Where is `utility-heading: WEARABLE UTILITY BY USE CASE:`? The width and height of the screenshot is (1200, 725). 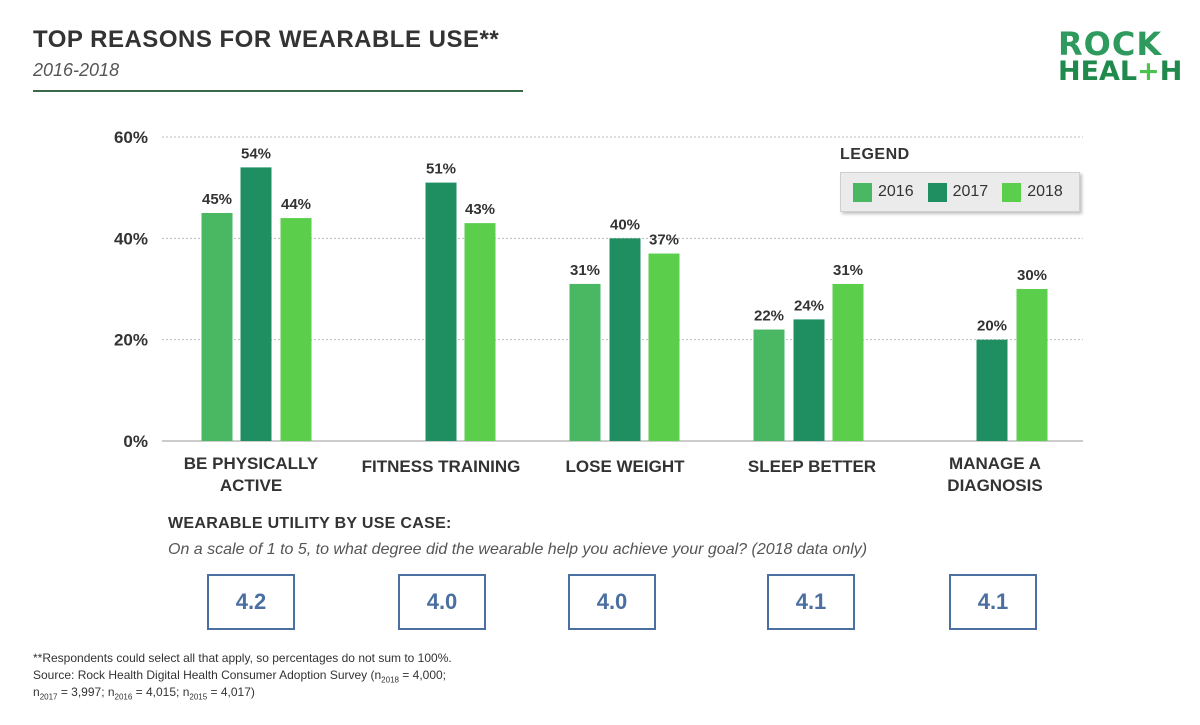 utility-heading: WEARABLE UTILITY BY USE CASE: is located at coordinates (310, 523).